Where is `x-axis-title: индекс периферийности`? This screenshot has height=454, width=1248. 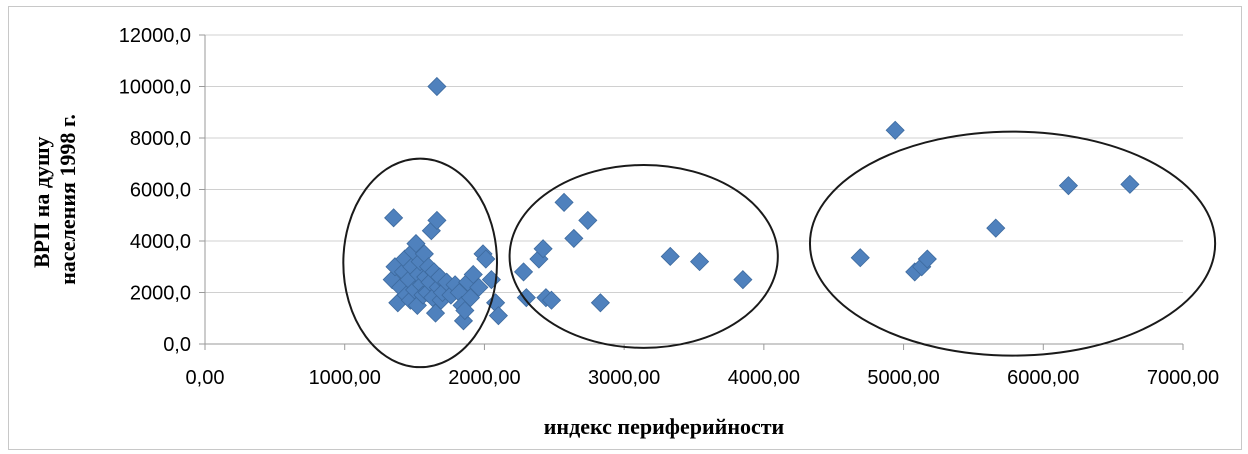
x-axis-title: индекс периферийности is located at coordinates (664, 426).